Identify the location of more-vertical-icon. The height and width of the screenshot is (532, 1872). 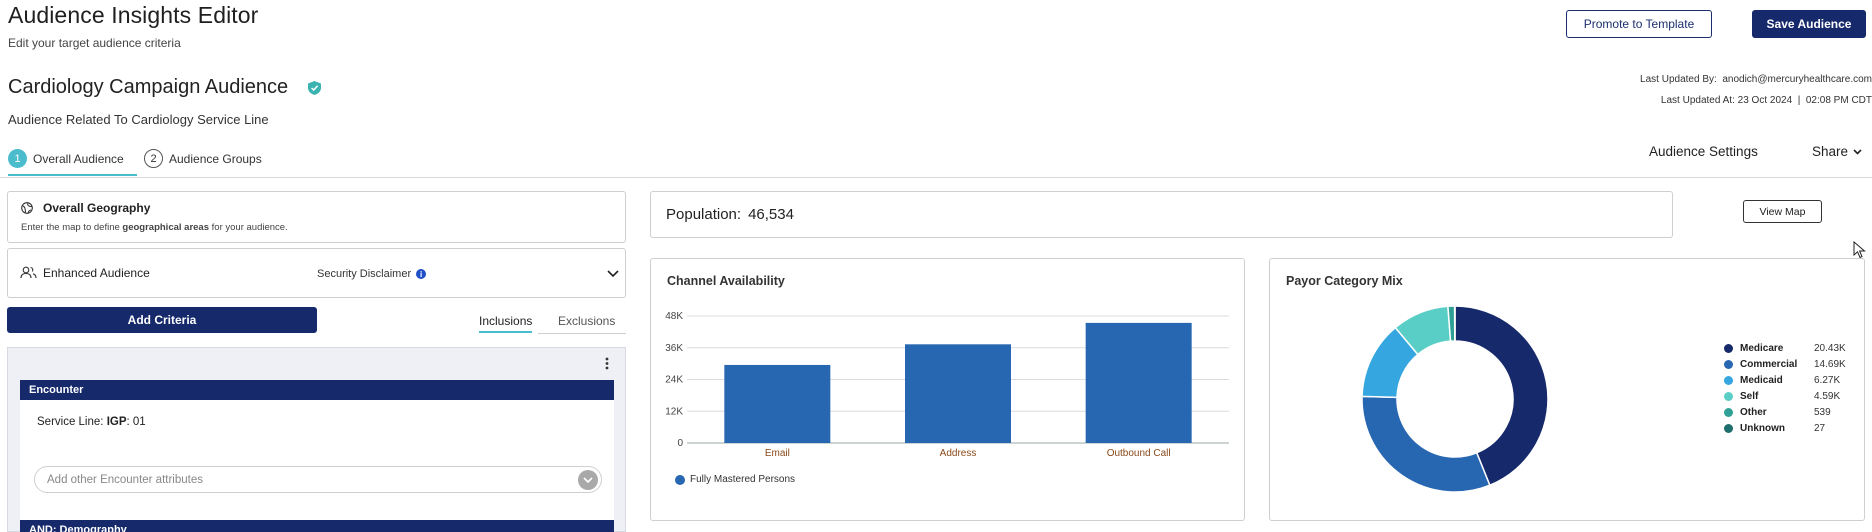
(607, 363).